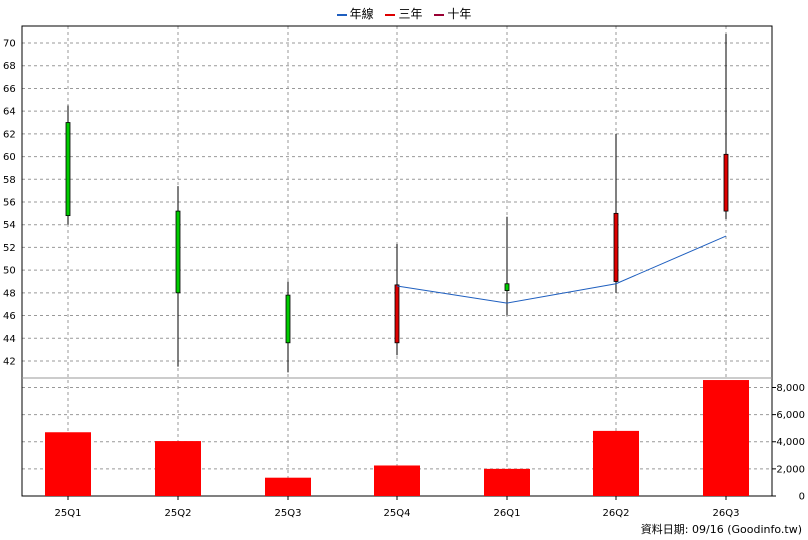 The image size is (808, 540). I want to click on x-tick-label: 25Q2, so click(178, 513).